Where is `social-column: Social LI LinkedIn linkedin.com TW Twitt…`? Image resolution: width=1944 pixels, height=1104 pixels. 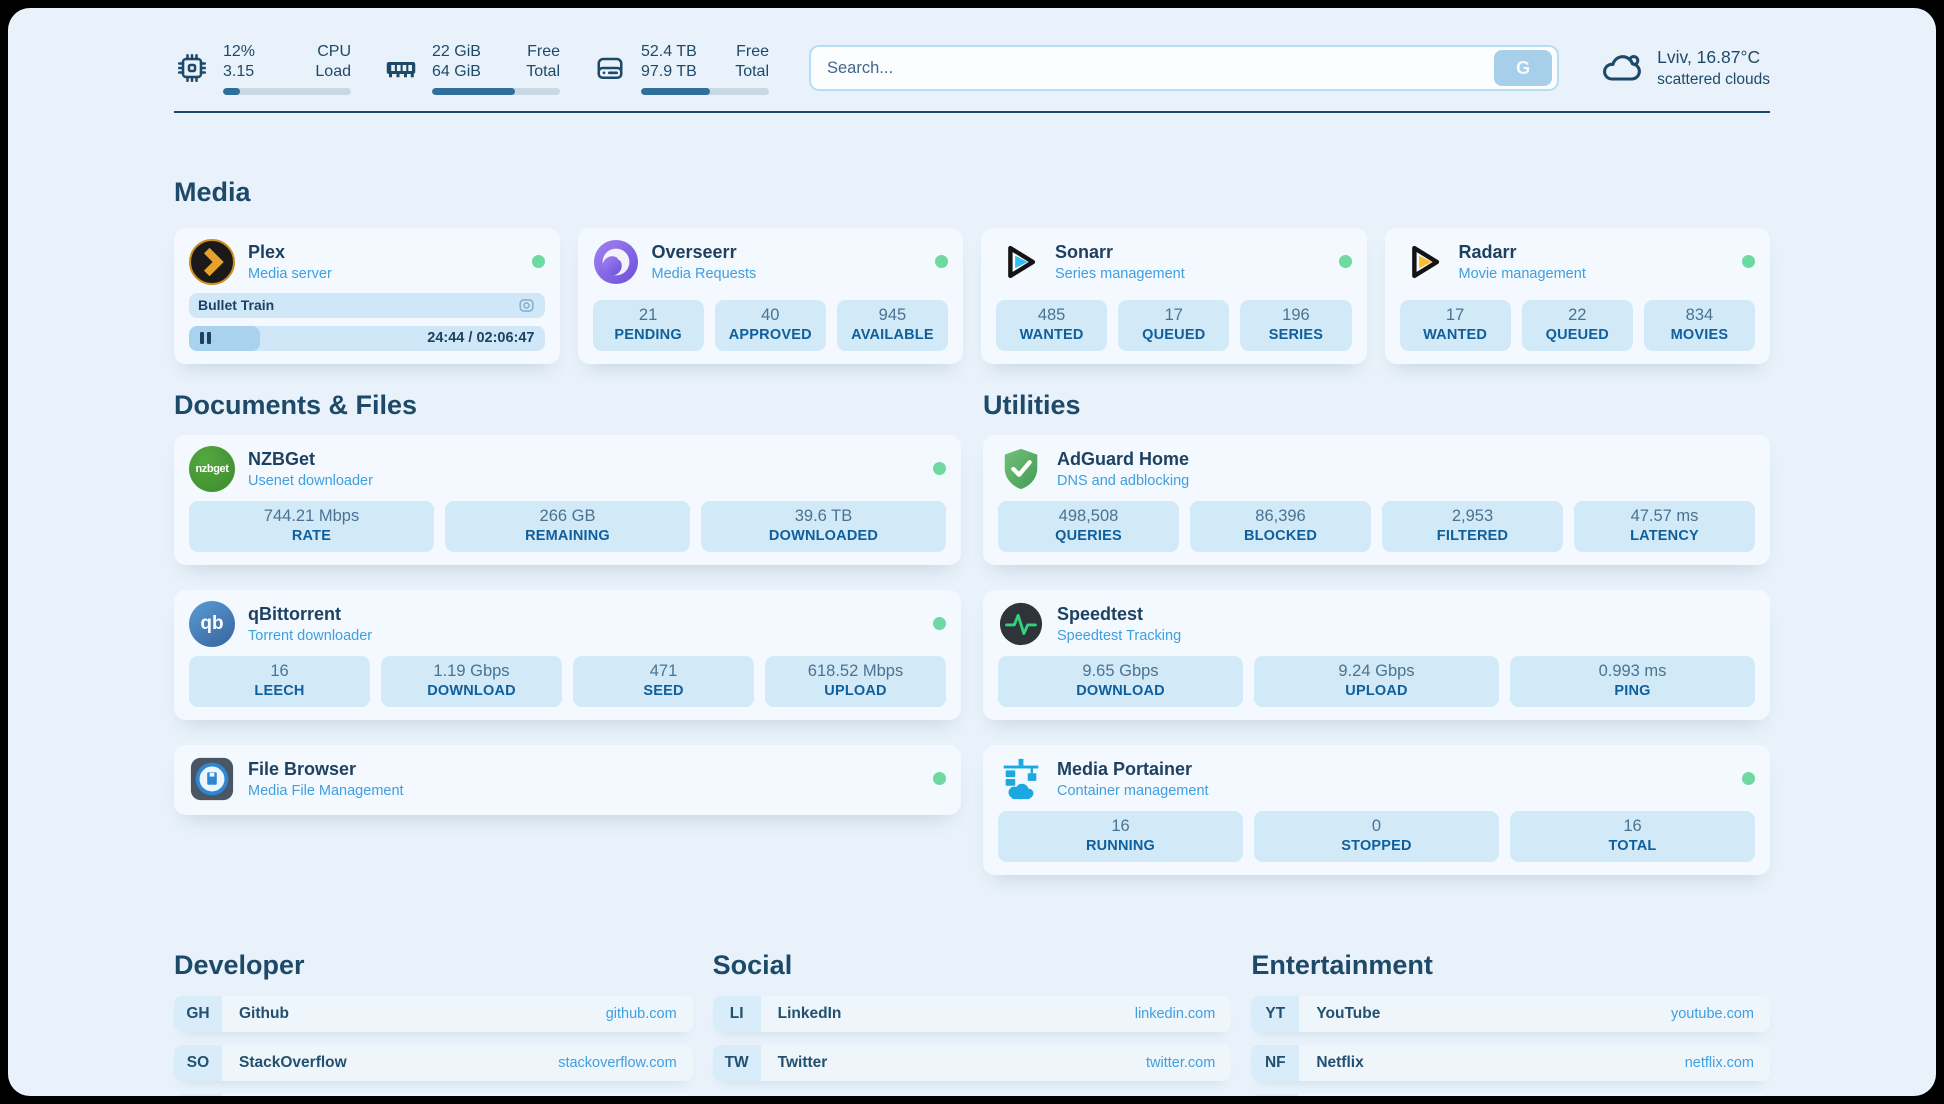
social-column: Social LI LinkedIn linkedin.com TW Twitt… is located at coordinates (972, 1022).